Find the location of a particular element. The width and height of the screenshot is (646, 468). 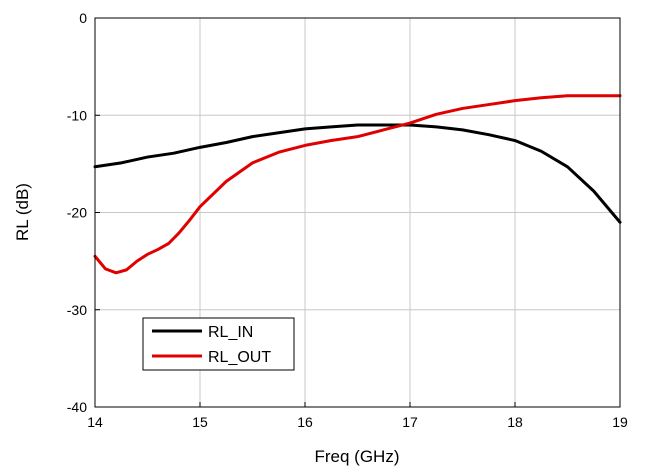

x-tick-label: 18 is located at coordinates (515, 422).